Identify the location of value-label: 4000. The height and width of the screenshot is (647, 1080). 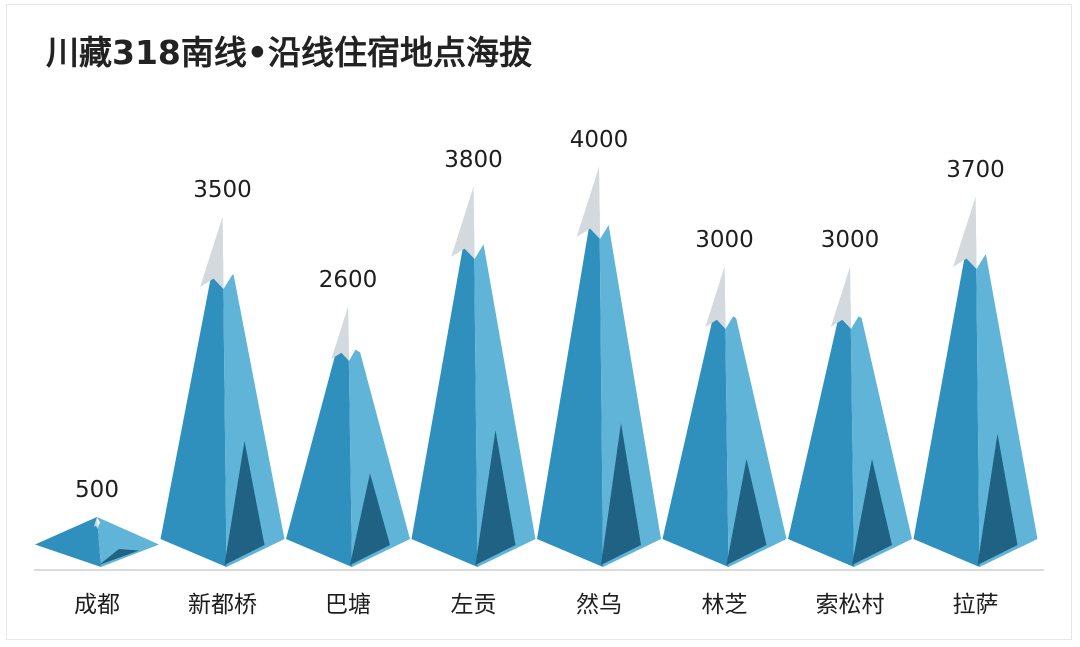
(599, 140).